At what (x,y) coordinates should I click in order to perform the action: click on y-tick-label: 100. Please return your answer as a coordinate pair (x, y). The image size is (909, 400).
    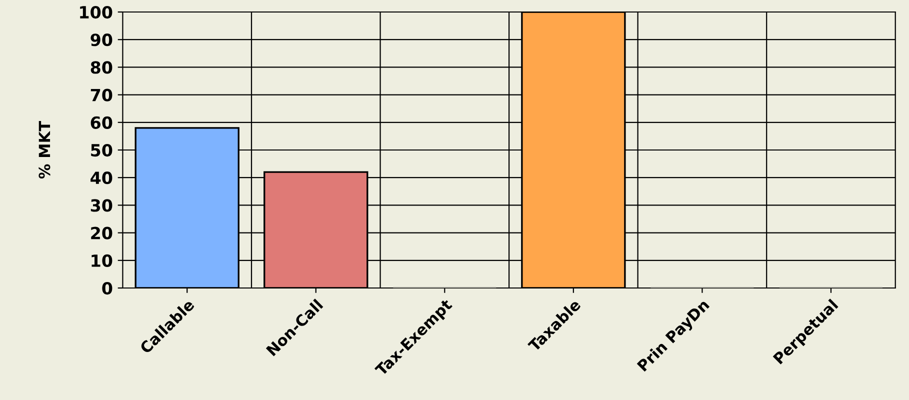
    Looking at the image, I should click on (96, 12).